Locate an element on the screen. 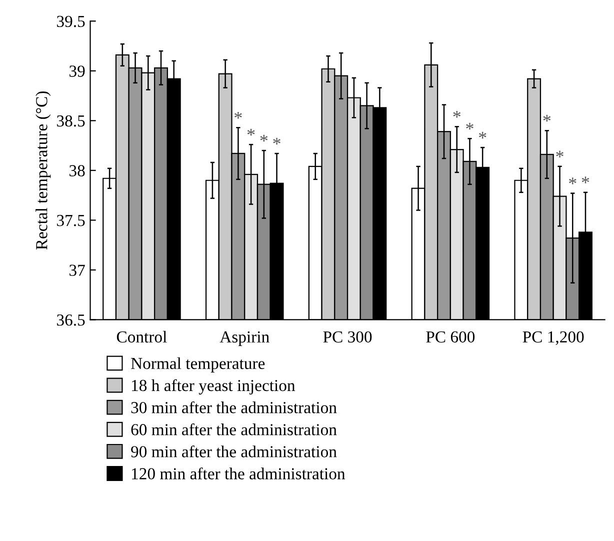 This screenshot has height=541, width=614. y-tick-label: 39 is located at coordinates (77, 71).